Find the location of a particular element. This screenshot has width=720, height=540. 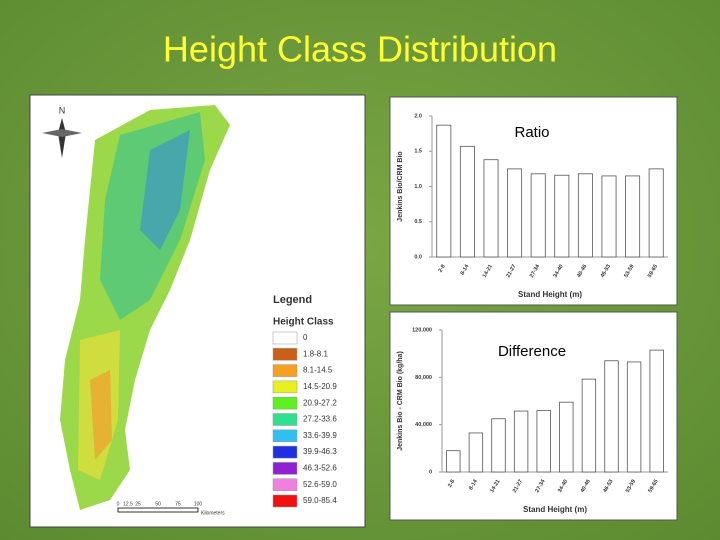

legend-subtitle: Height Class is located at coordinates (303, 322).